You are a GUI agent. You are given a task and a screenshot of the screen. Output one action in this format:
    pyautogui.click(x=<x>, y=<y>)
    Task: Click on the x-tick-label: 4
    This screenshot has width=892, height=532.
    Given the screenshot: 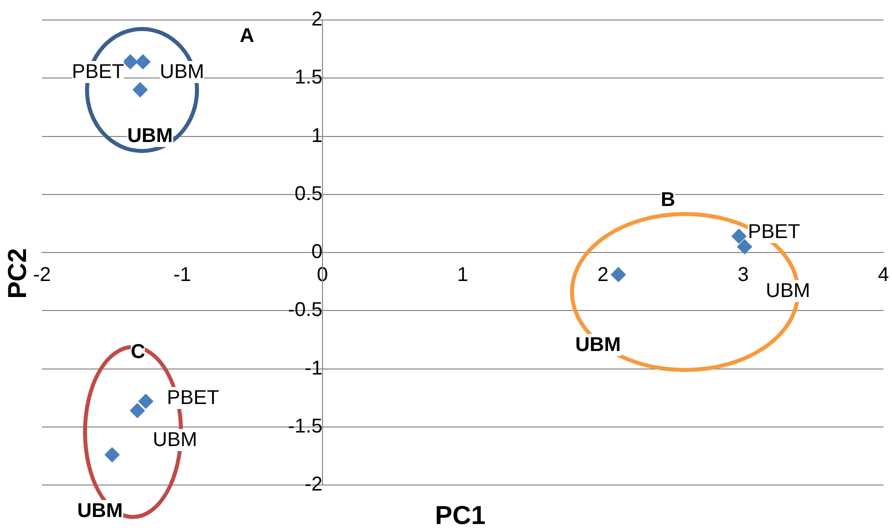 What is the action you would take?
    pyautogui.click(x=883, y=275)
    